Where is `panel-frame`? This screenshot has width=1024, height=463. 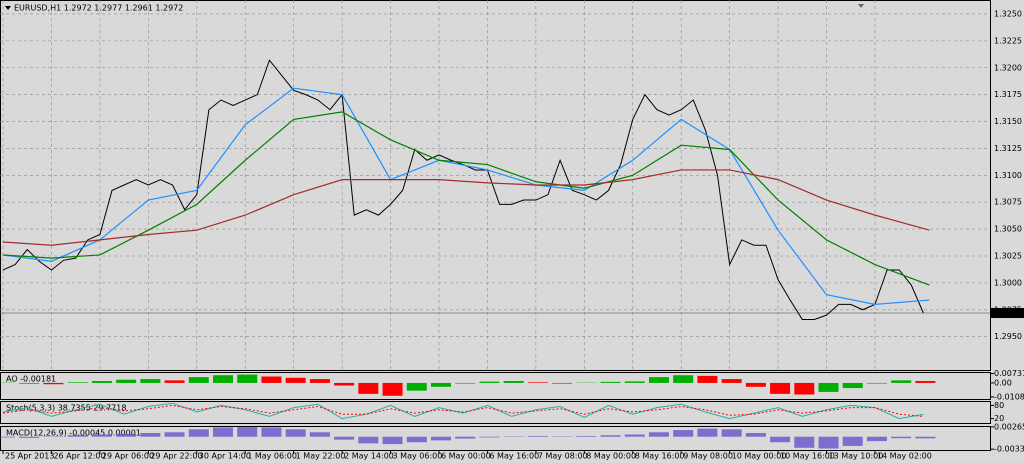
panel-frame is located at coordinates (495, 438).